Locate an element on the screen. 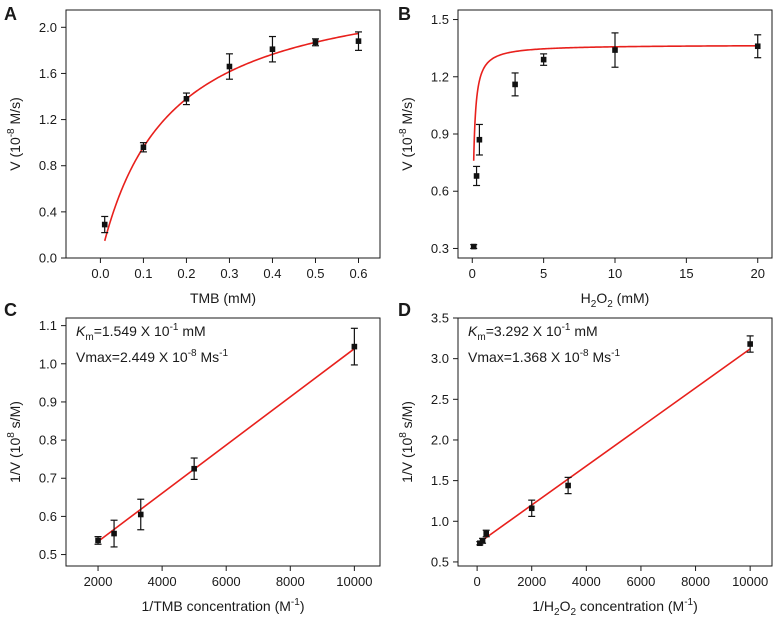 This screenshot has height=620, width=782. y-tick-label: 0.4 is located at coordinates (48, 211).